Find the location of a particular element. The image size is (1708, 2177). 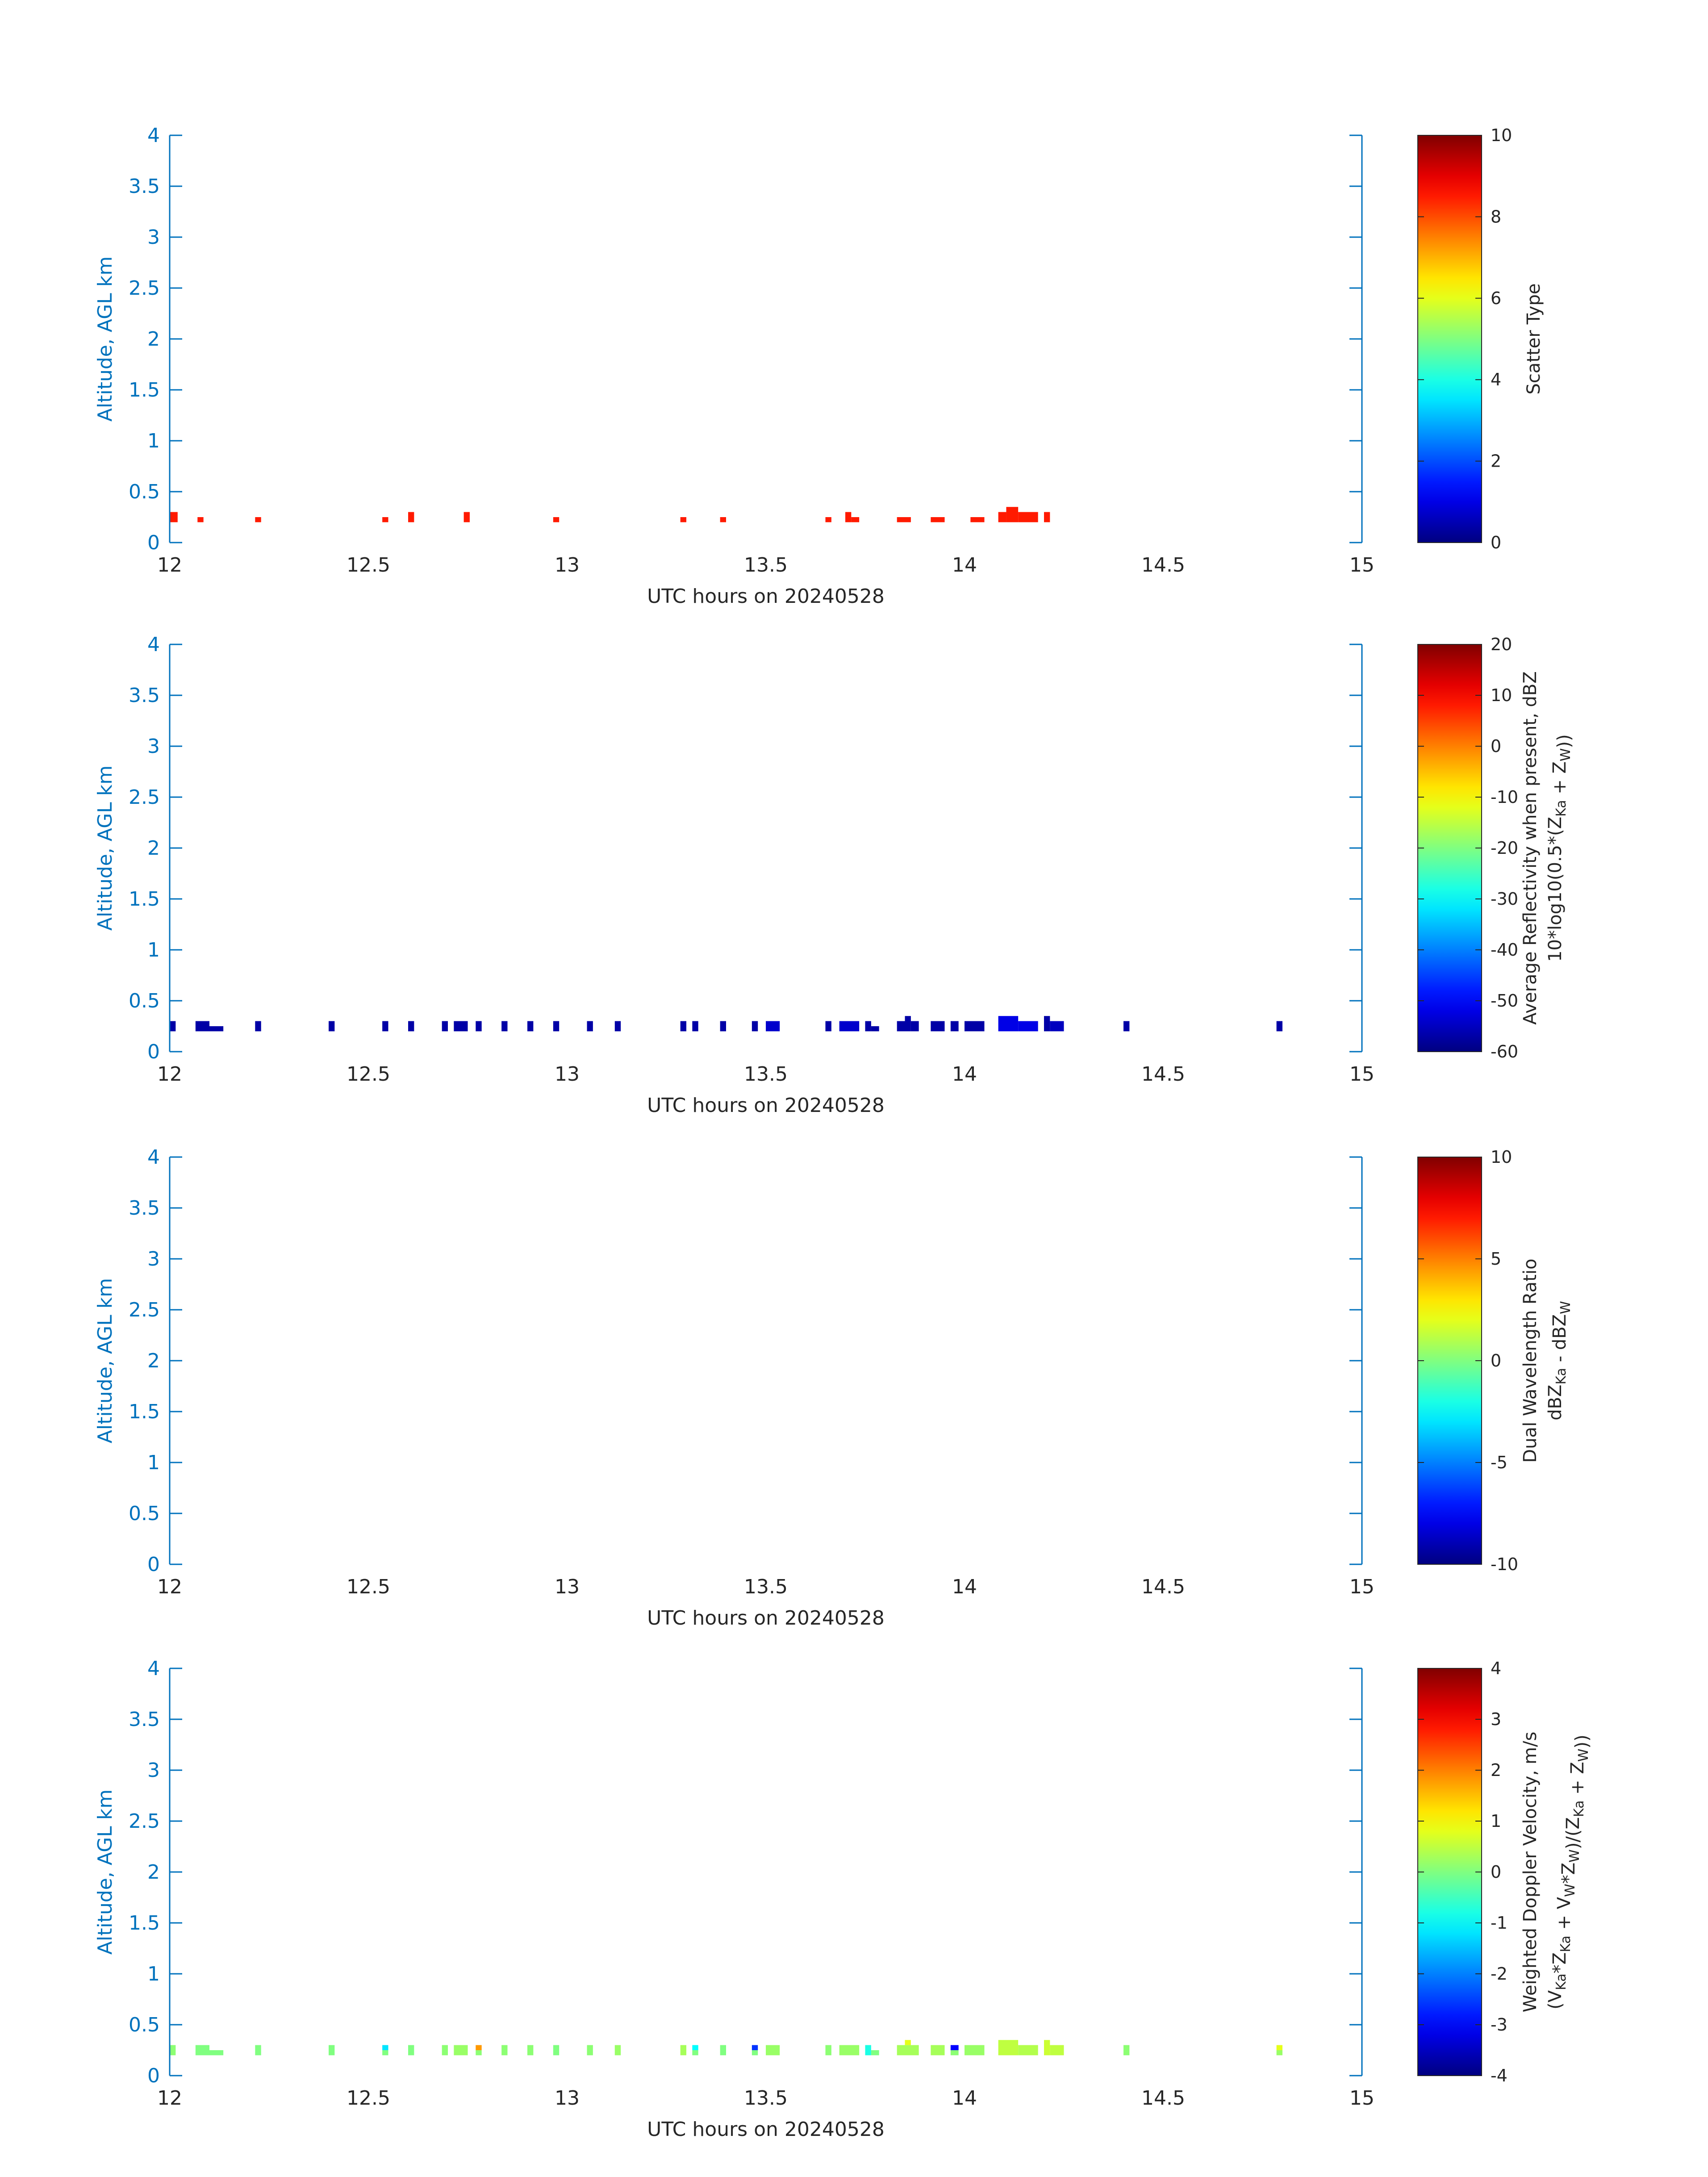

colorbar-tick-label: 4 is located at coordinates (1496, 1668).